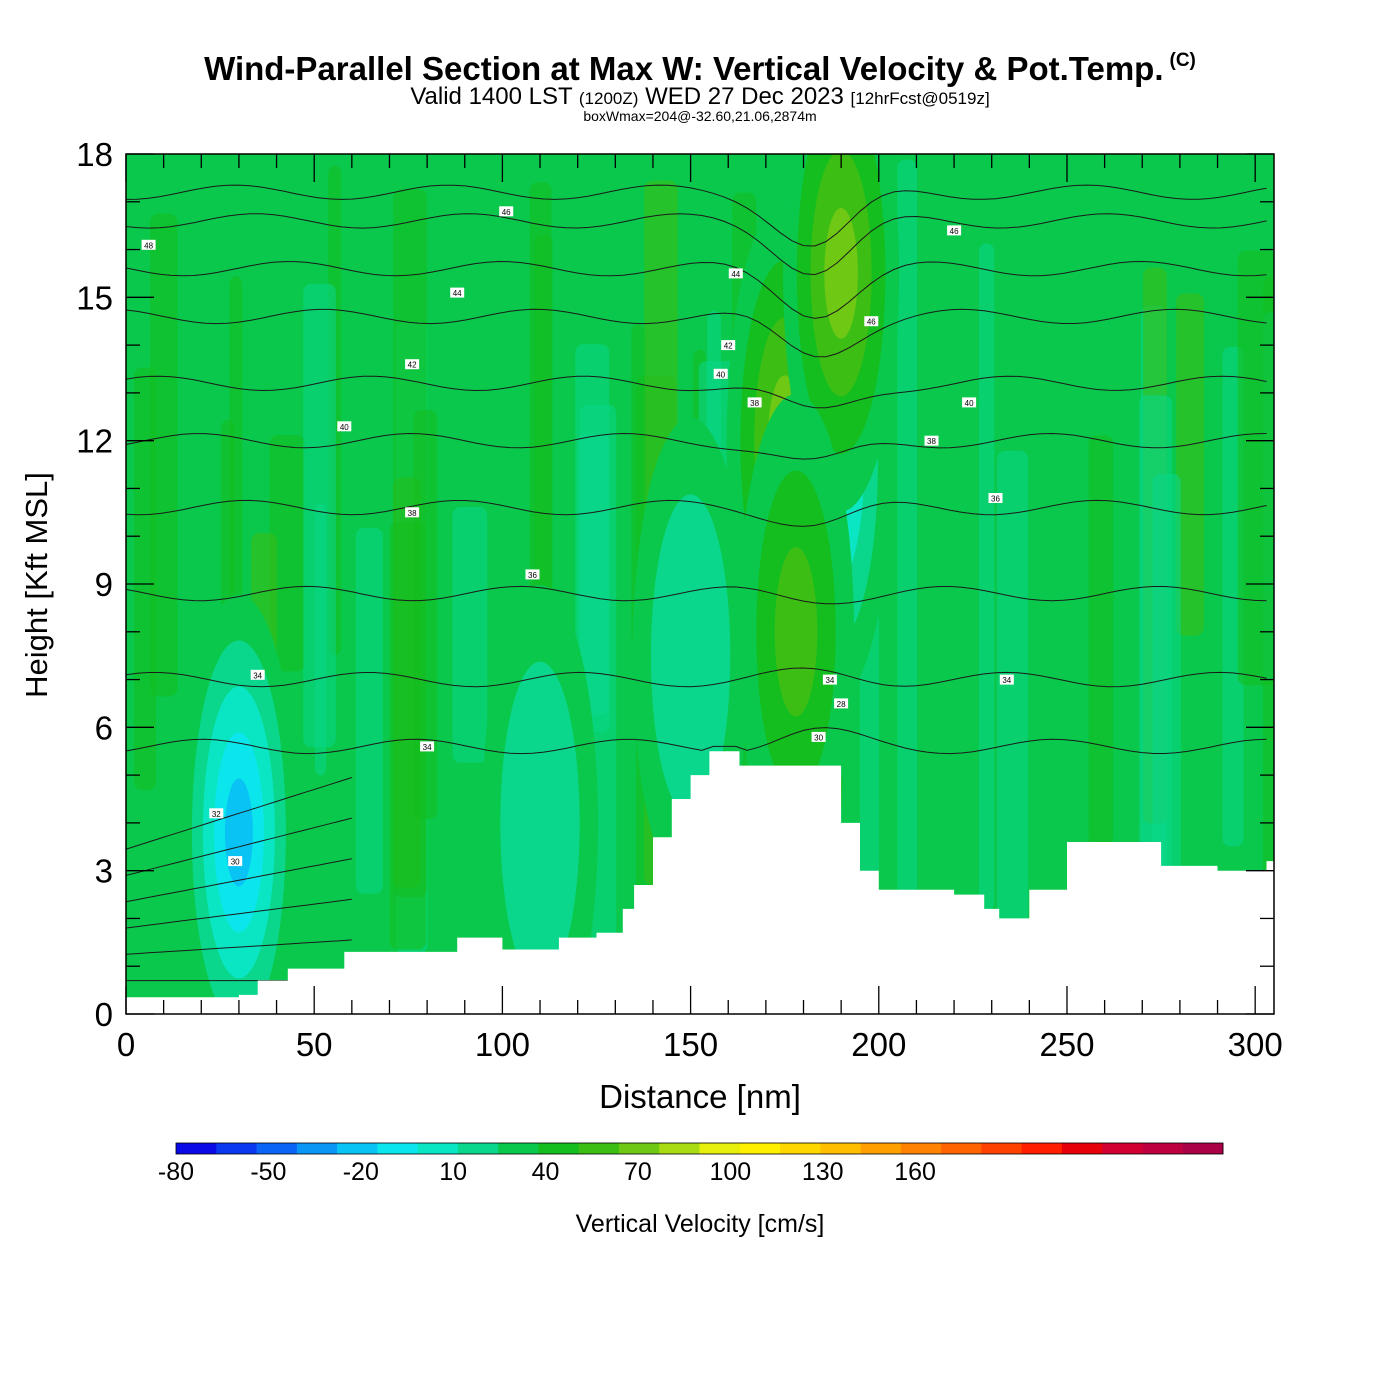 The width and height of the screenshot is (1400, 1400). I want to click on y-tick-label: 9, so click(104, 584).